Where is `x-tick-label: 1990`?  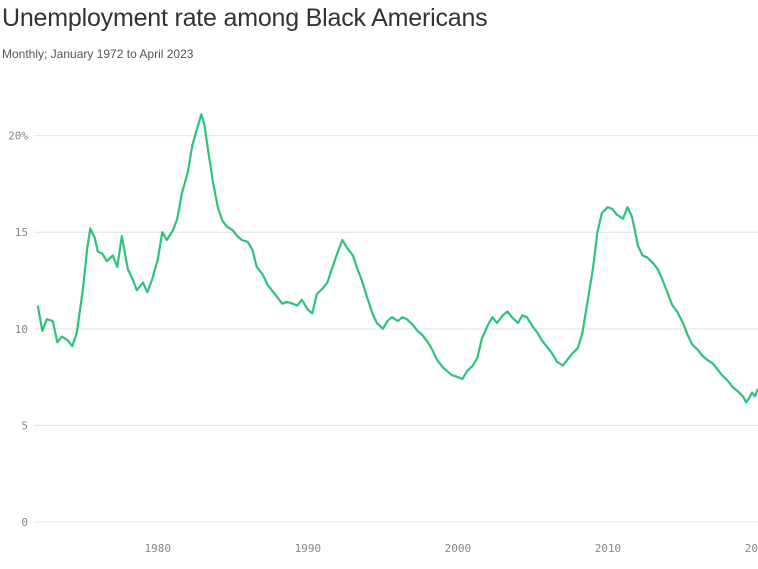 x-tick-label: 1990 is located at coordinates (308, 548).